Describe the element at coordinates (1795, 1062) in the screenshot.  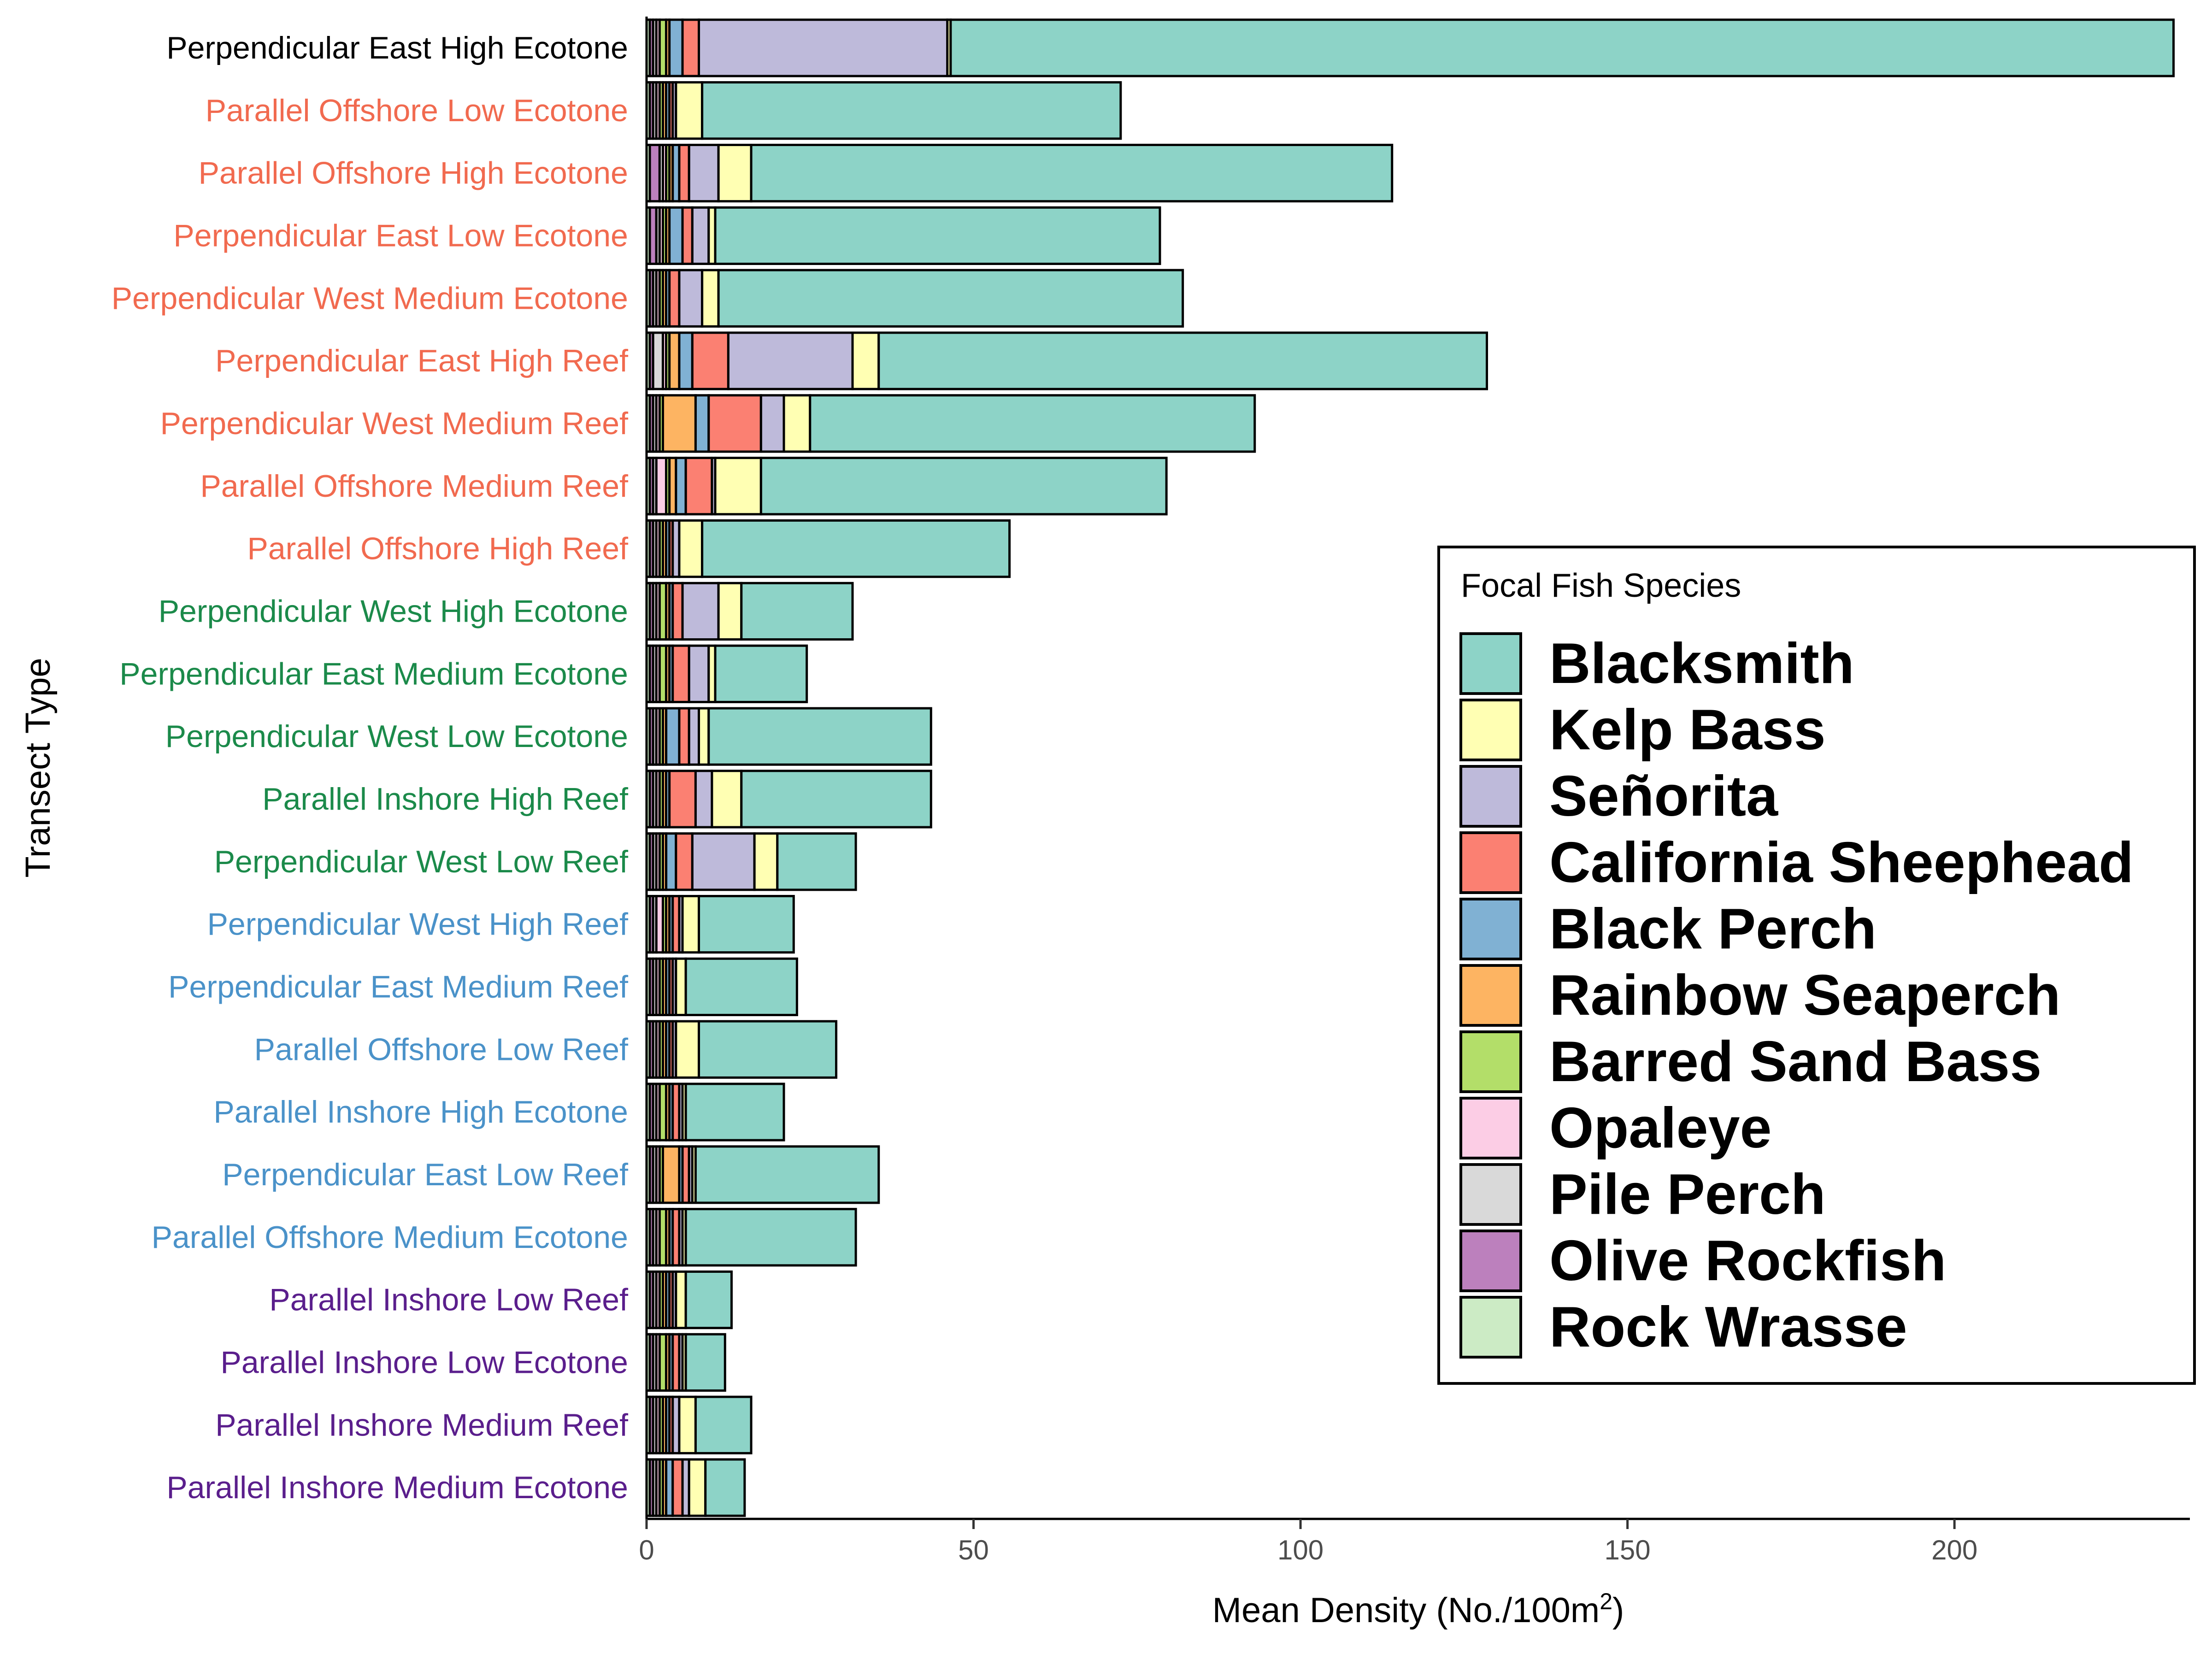
I see `legend-label: Barred Sand Bass` at that location.